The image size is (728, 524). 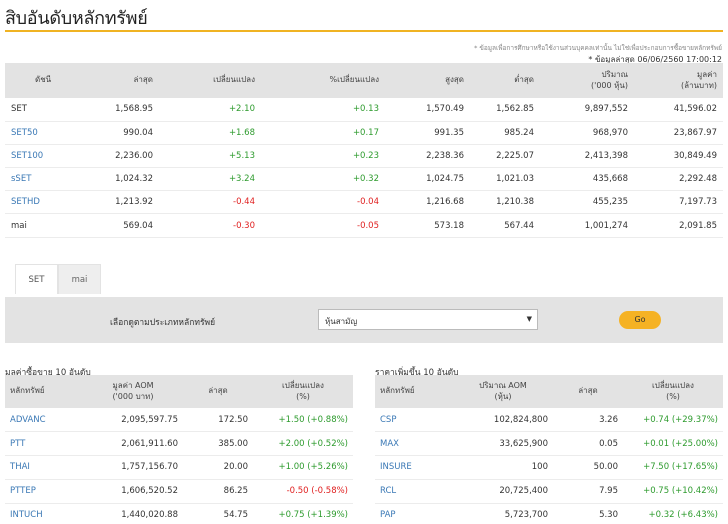 What do you see at coordinates (414, 444) in the screenshot?
I see `symbol-link: MAX` at bounding box center [414, 444].